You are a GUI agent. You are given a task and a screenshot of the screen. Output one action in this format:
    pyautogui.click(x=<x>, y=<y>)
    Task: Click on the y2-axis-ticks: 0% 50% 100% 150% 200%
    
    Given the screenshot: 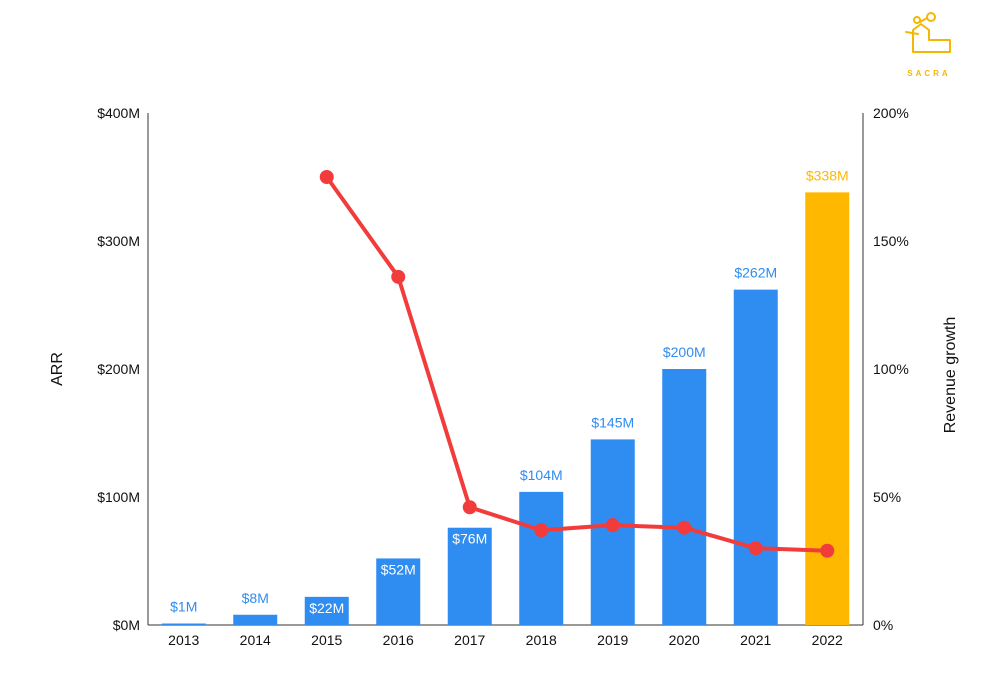 What is the action you would take?
    pyautogui.click(x=891, y=369)
    